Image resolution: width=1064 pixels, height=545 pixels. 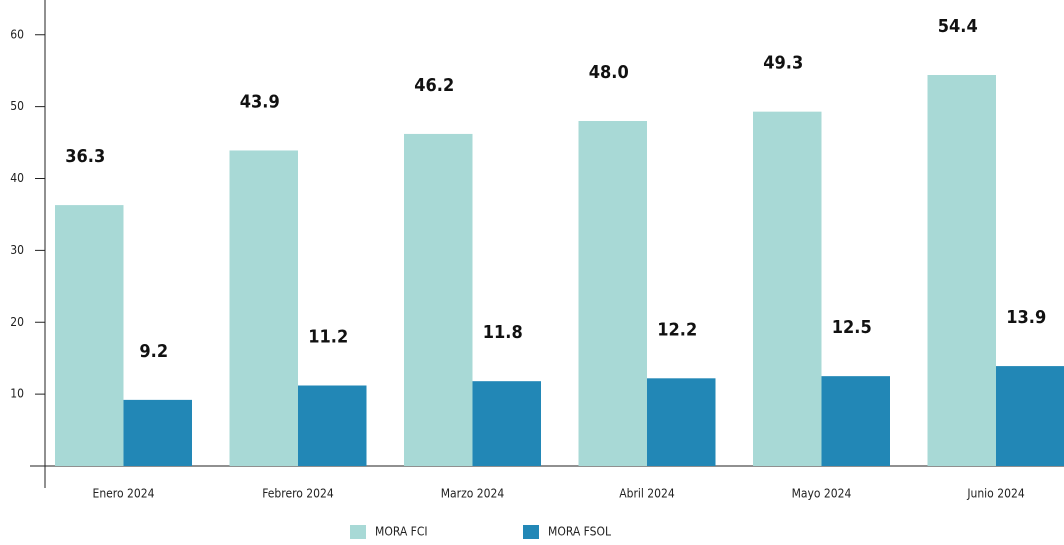 What do you see at coordinates (260, 101) in the screenshot?
I see `data-label: 43.9` at bounding box center [260, 101].